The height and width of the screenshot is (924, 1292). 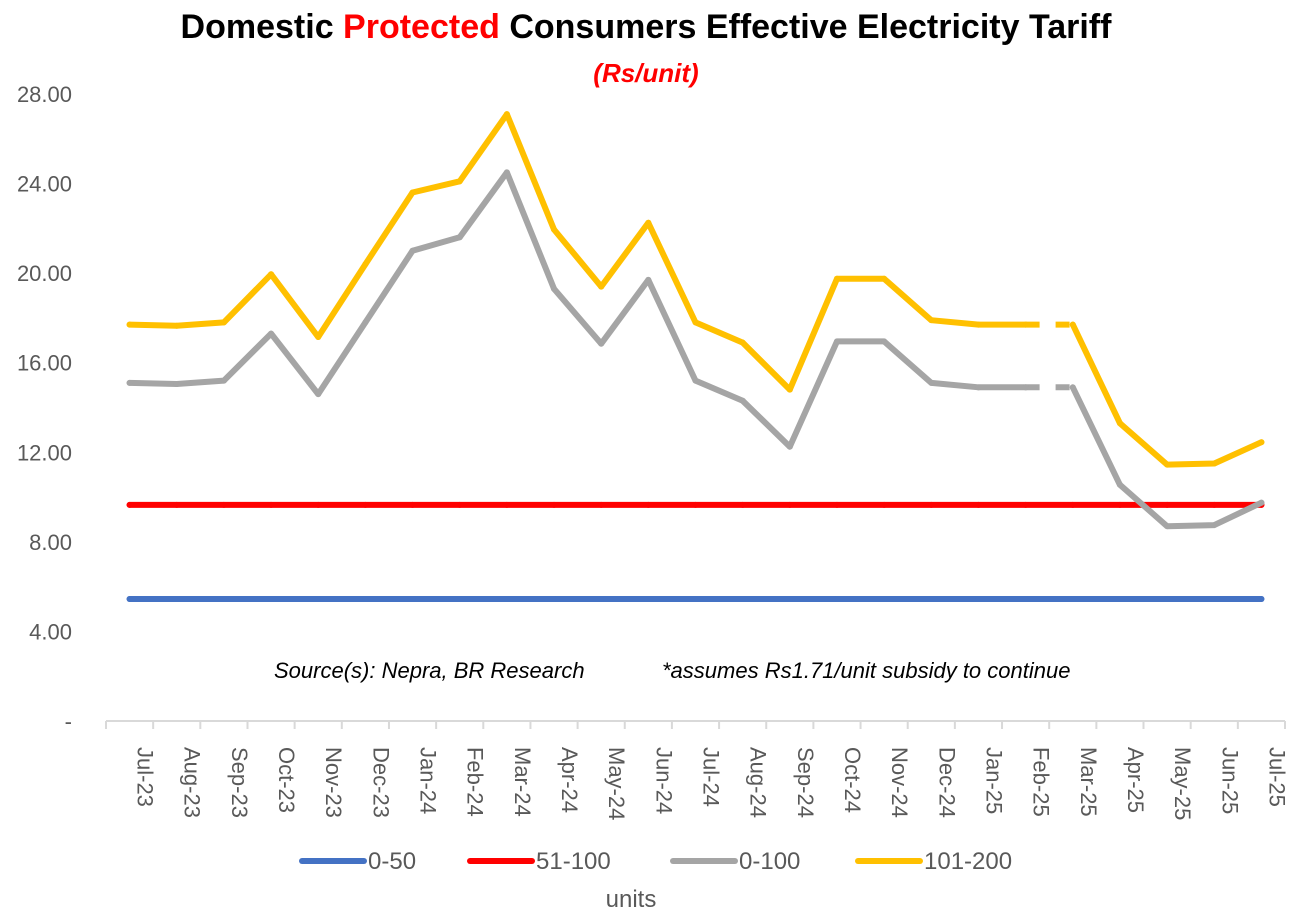 I want to click on x-tick-label-may-24: May-24, so click(x=616, y=783).